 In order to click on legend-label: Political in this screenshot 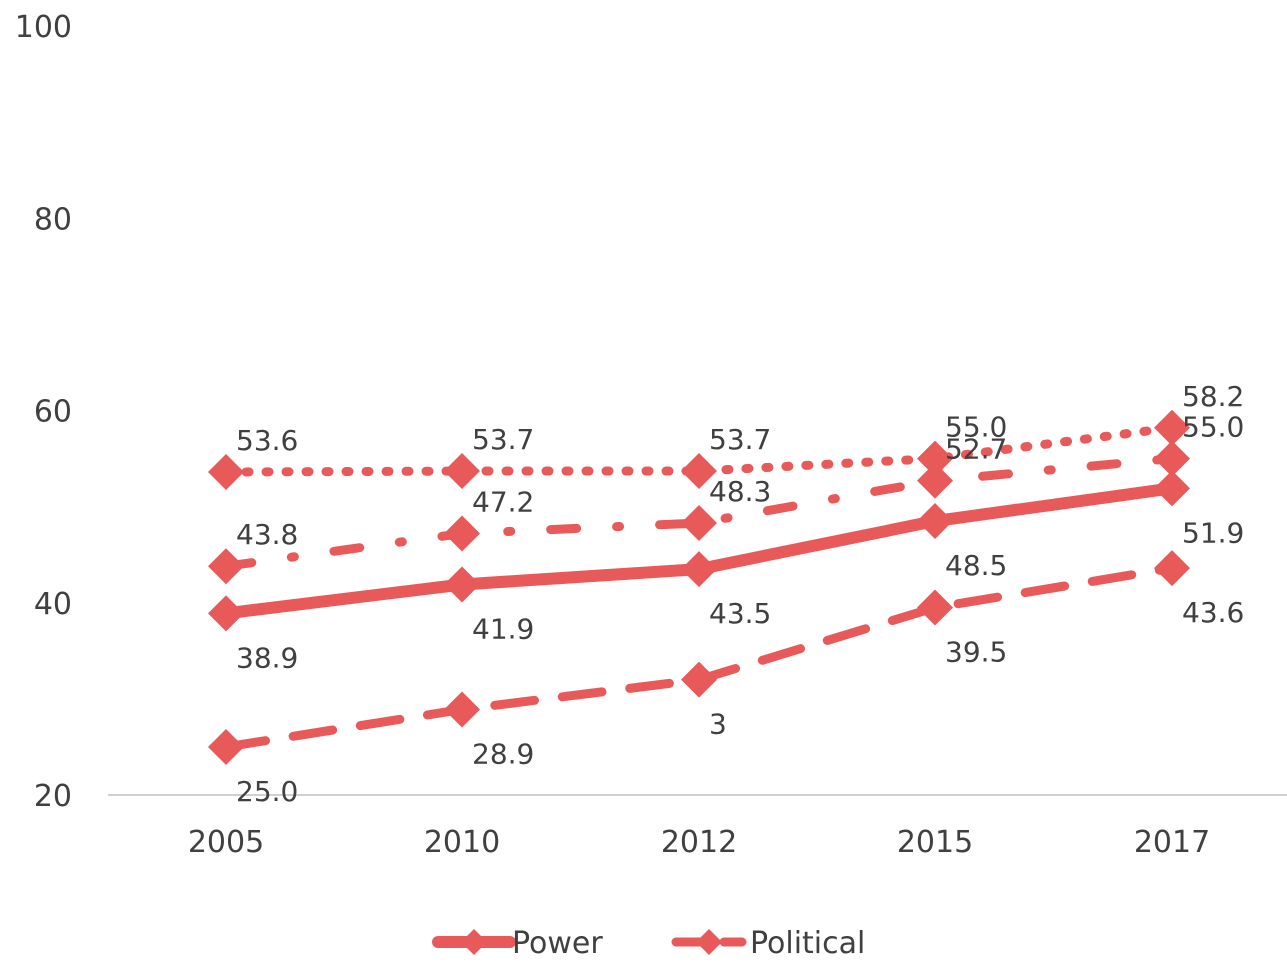, I will do `click(807, 943)`.